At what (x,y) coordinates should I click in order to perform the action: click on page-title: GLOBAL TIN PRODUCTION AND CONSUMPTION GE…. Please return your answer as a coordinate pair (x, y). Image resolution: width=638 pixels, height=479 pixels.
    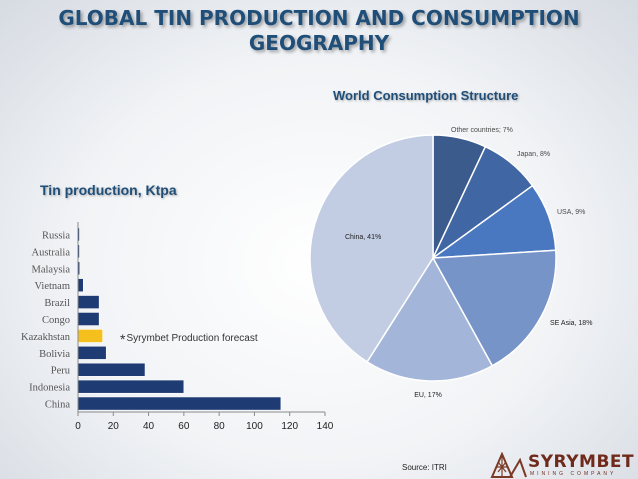
    Looking at the image, I should click on (319, 31).